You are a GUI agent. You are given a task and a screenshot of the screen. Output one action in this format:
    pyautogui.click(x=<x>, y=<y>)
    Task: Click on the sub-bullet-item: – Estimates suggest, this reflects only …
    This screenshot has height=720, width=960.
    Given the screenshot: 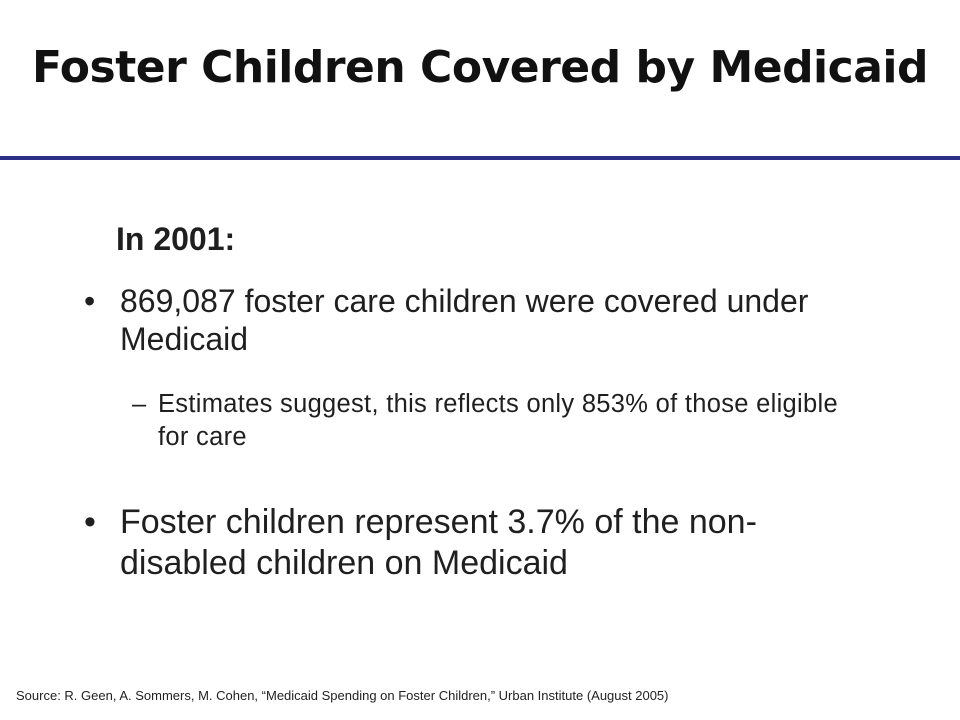 What is the action you would take?
    pyautogui.click(x=470, y=421)
    